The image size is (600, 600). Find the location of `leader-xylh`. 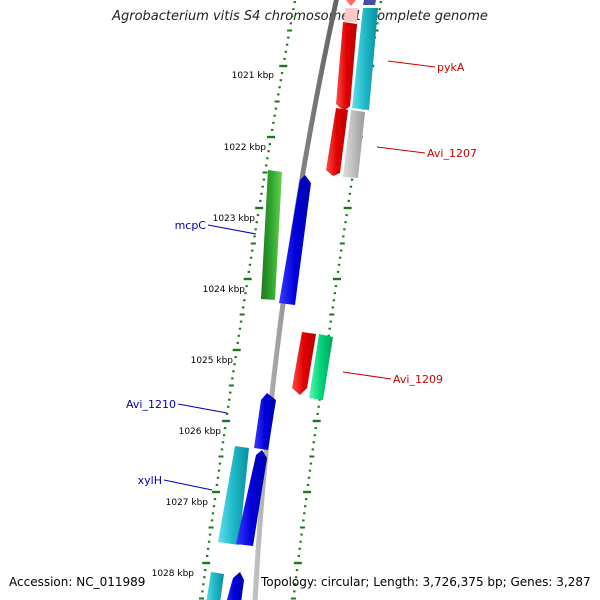

leader-xylh is located at coordinates (188, 485).